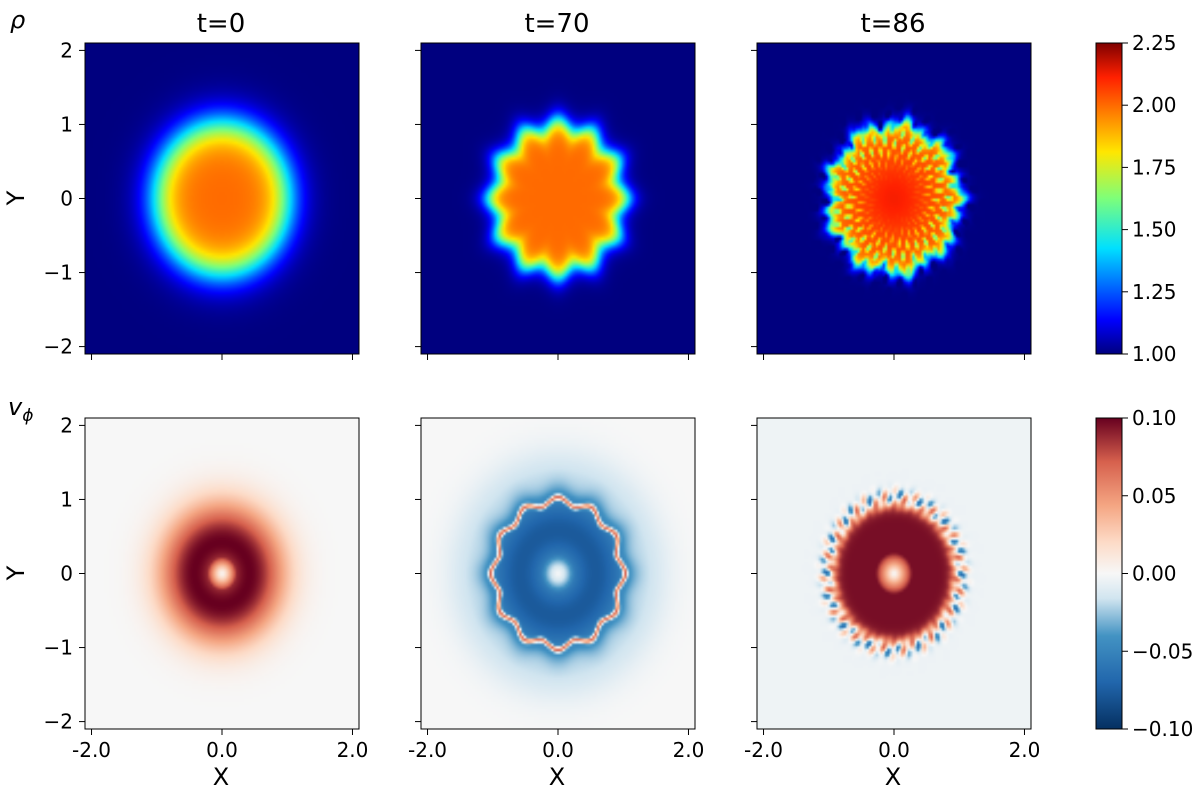  What do you see at coordinates (1154, 496) in the screenshot?
I see `colorbar-tick-label: 0.05` at bounding box center [1154, 496].